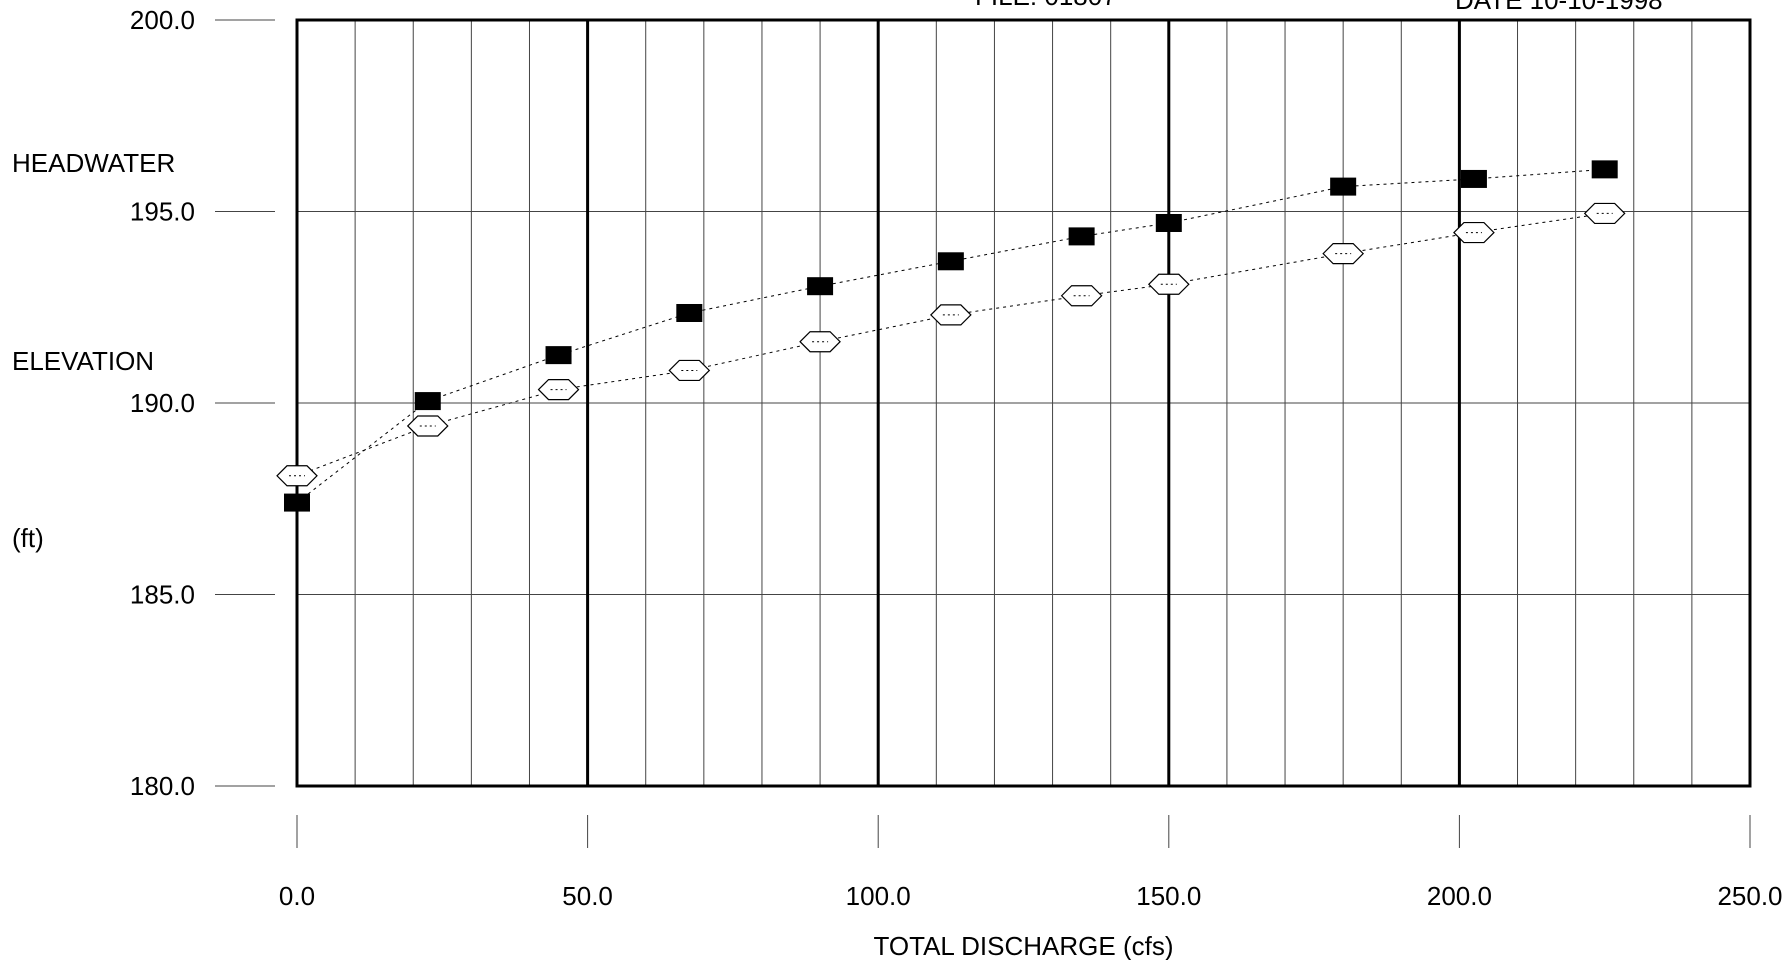 The width and height of the screenshot is (1790, 965). What do you see at coordinates (1459, 896) in the screenshot?
I see `x-tick-label: 200.0` at bounding box center [1459, 896].